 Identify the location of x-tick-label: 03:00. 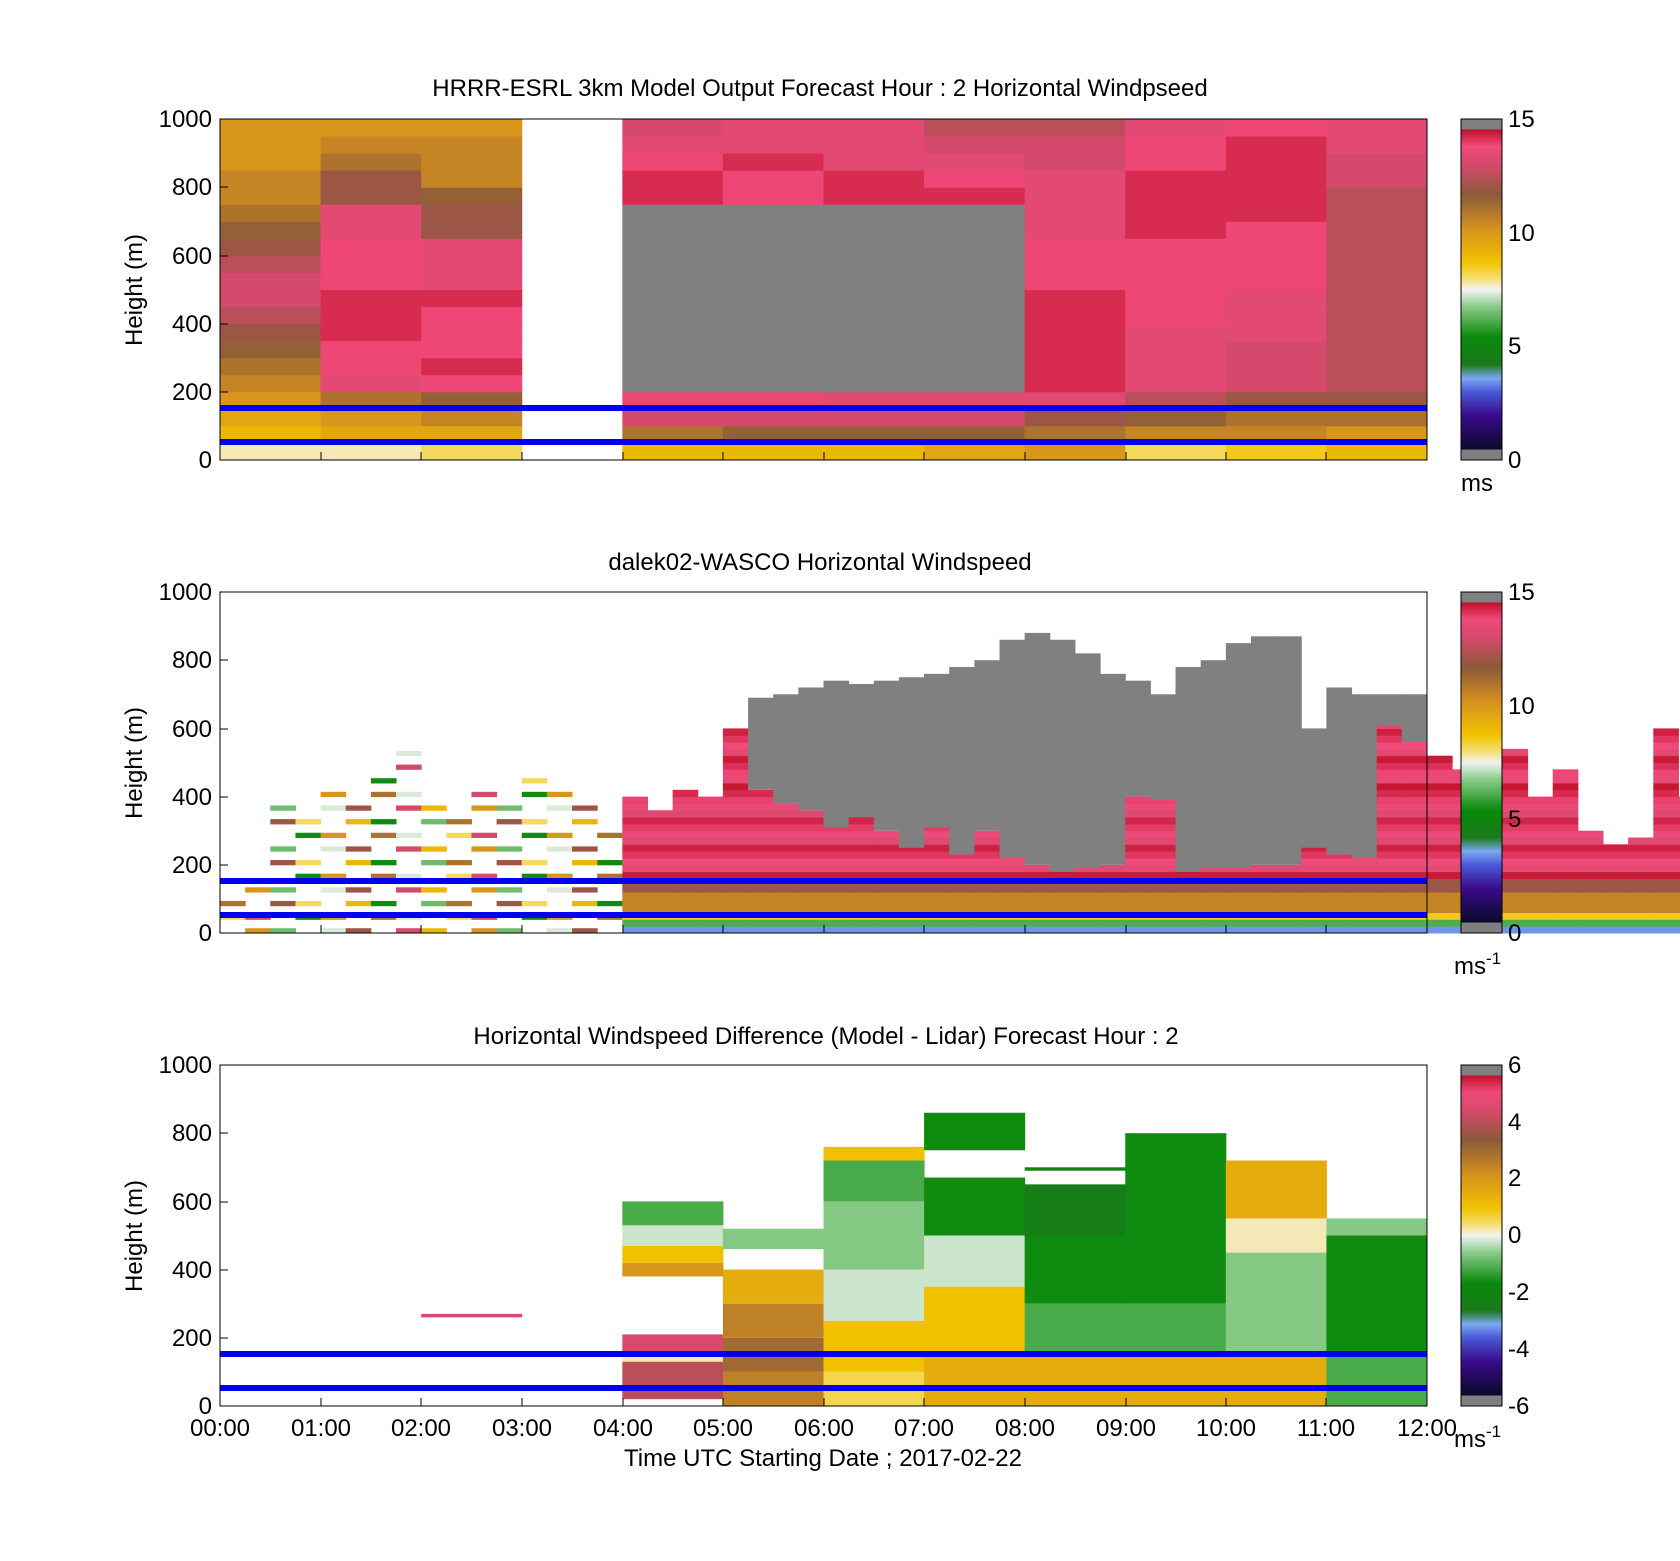
(522, 1428).